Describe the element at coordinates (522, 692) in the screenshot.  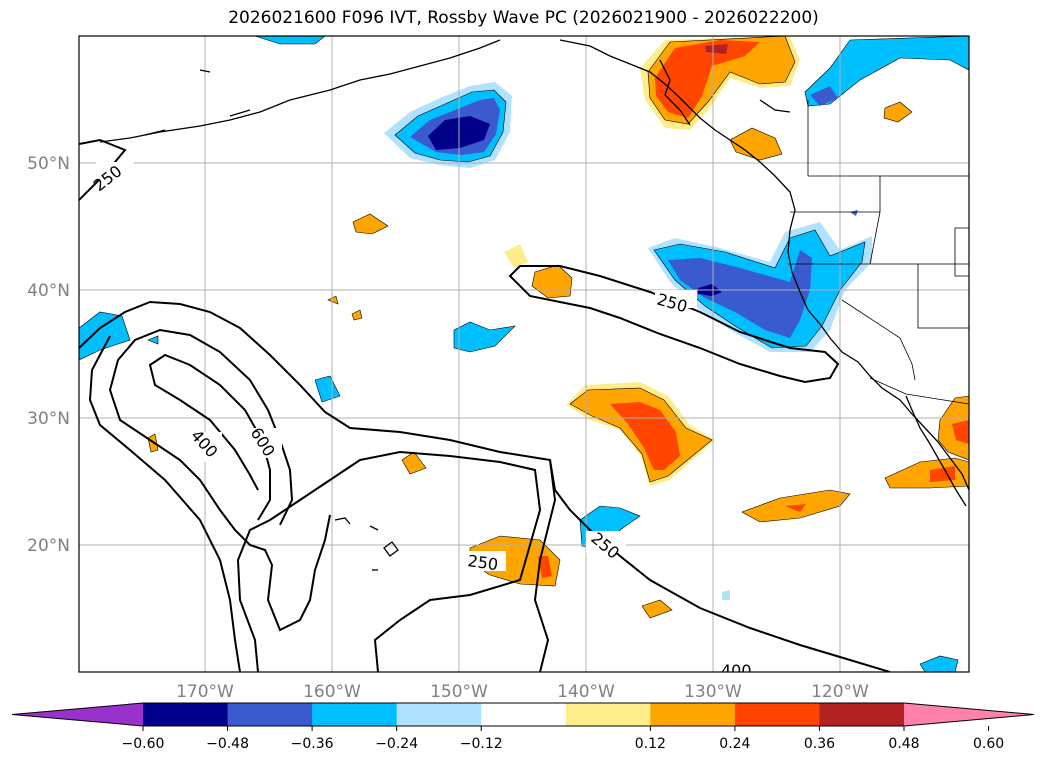
I see `longitude-labels: 170°W 160°W 150°W 140°W 130°W 120°W` at that location.